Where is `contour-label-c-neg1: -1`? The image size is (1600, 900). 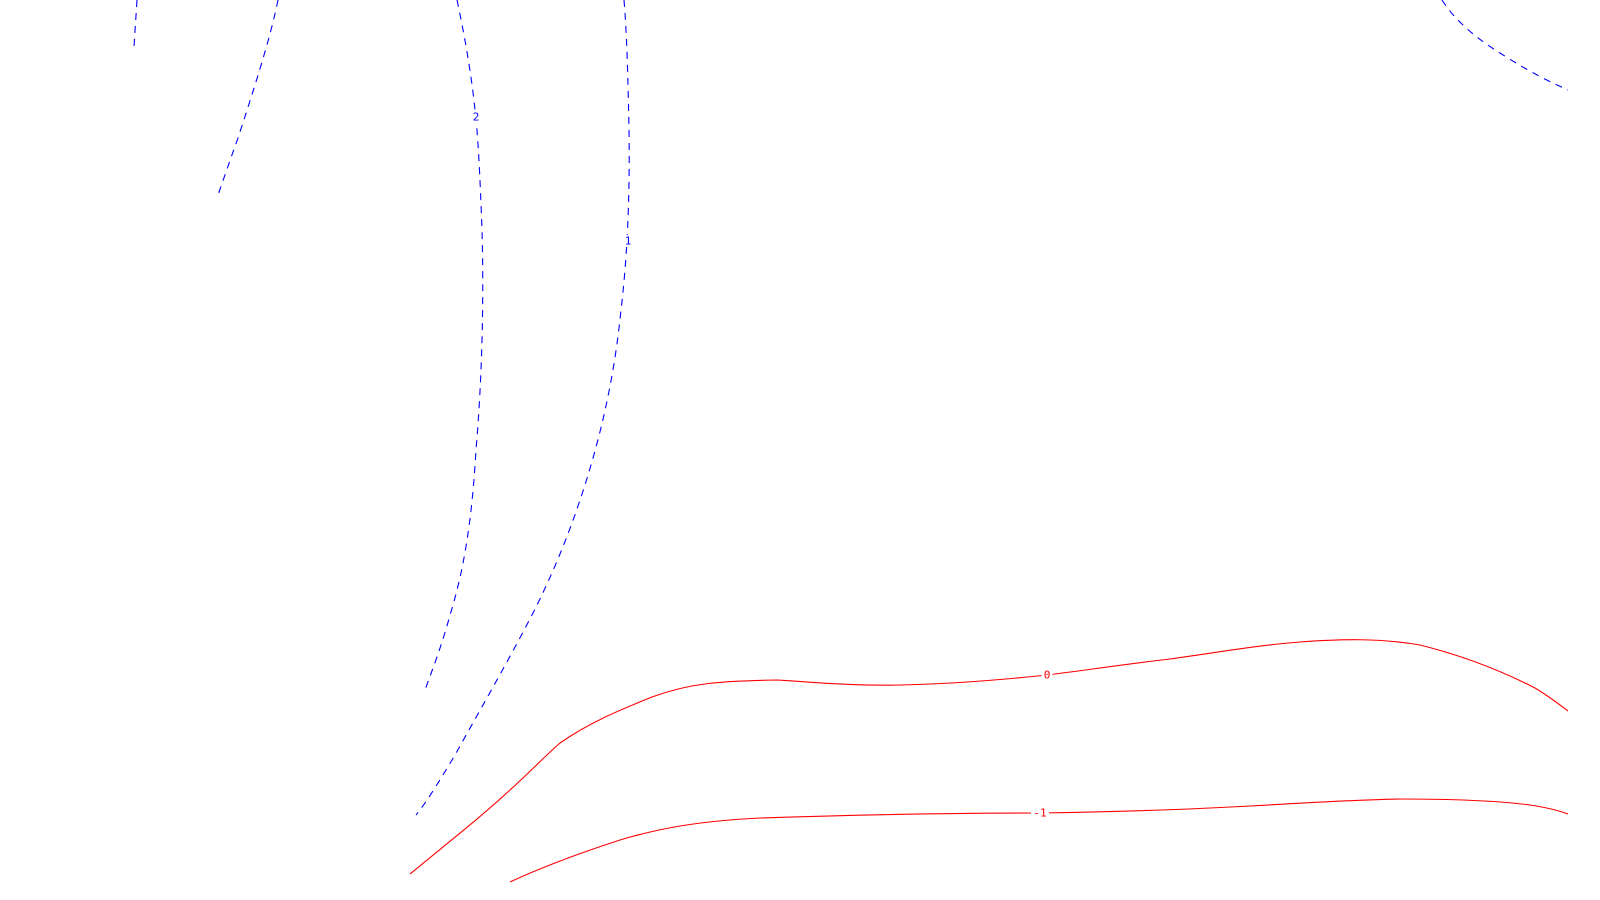 contour-label-c-neg1: -1 is located at coordinates (1039, 813).